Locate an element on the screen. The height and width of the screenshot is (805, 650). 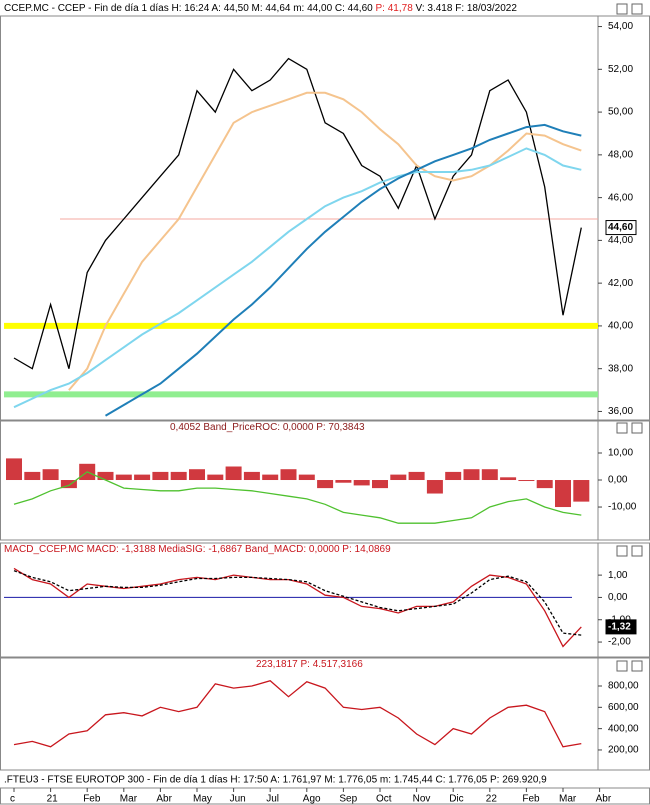
x-tick-label: Nov is located at coordinates (422, 799).